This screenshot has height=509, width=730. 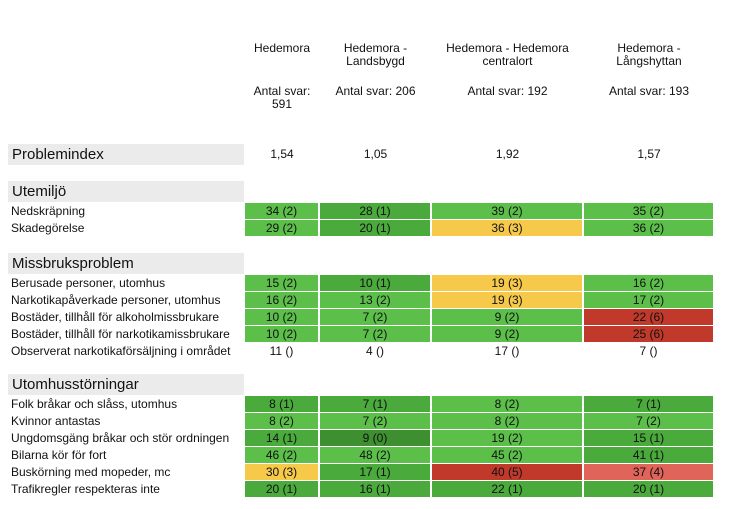 What do you see at coordinates (375, 154) in the screenshot?
I see `problemindex-value: 1,05` at bounding box center [375, 154].